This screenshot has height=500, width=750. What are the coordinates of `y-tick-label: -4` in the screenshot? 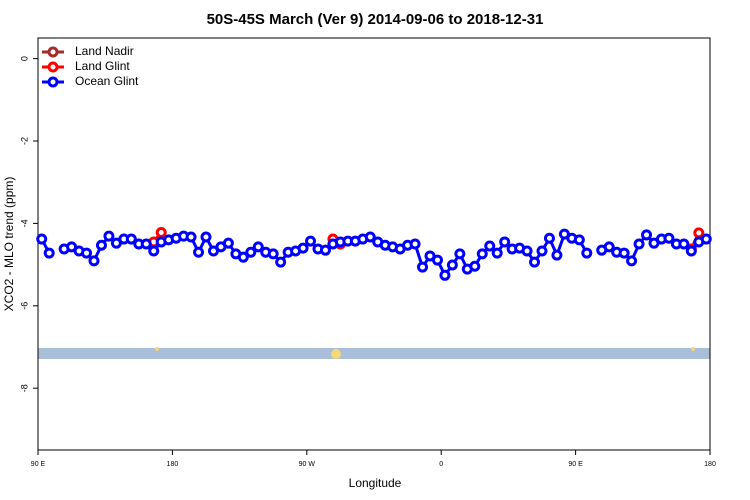 It's located at (24, 223).